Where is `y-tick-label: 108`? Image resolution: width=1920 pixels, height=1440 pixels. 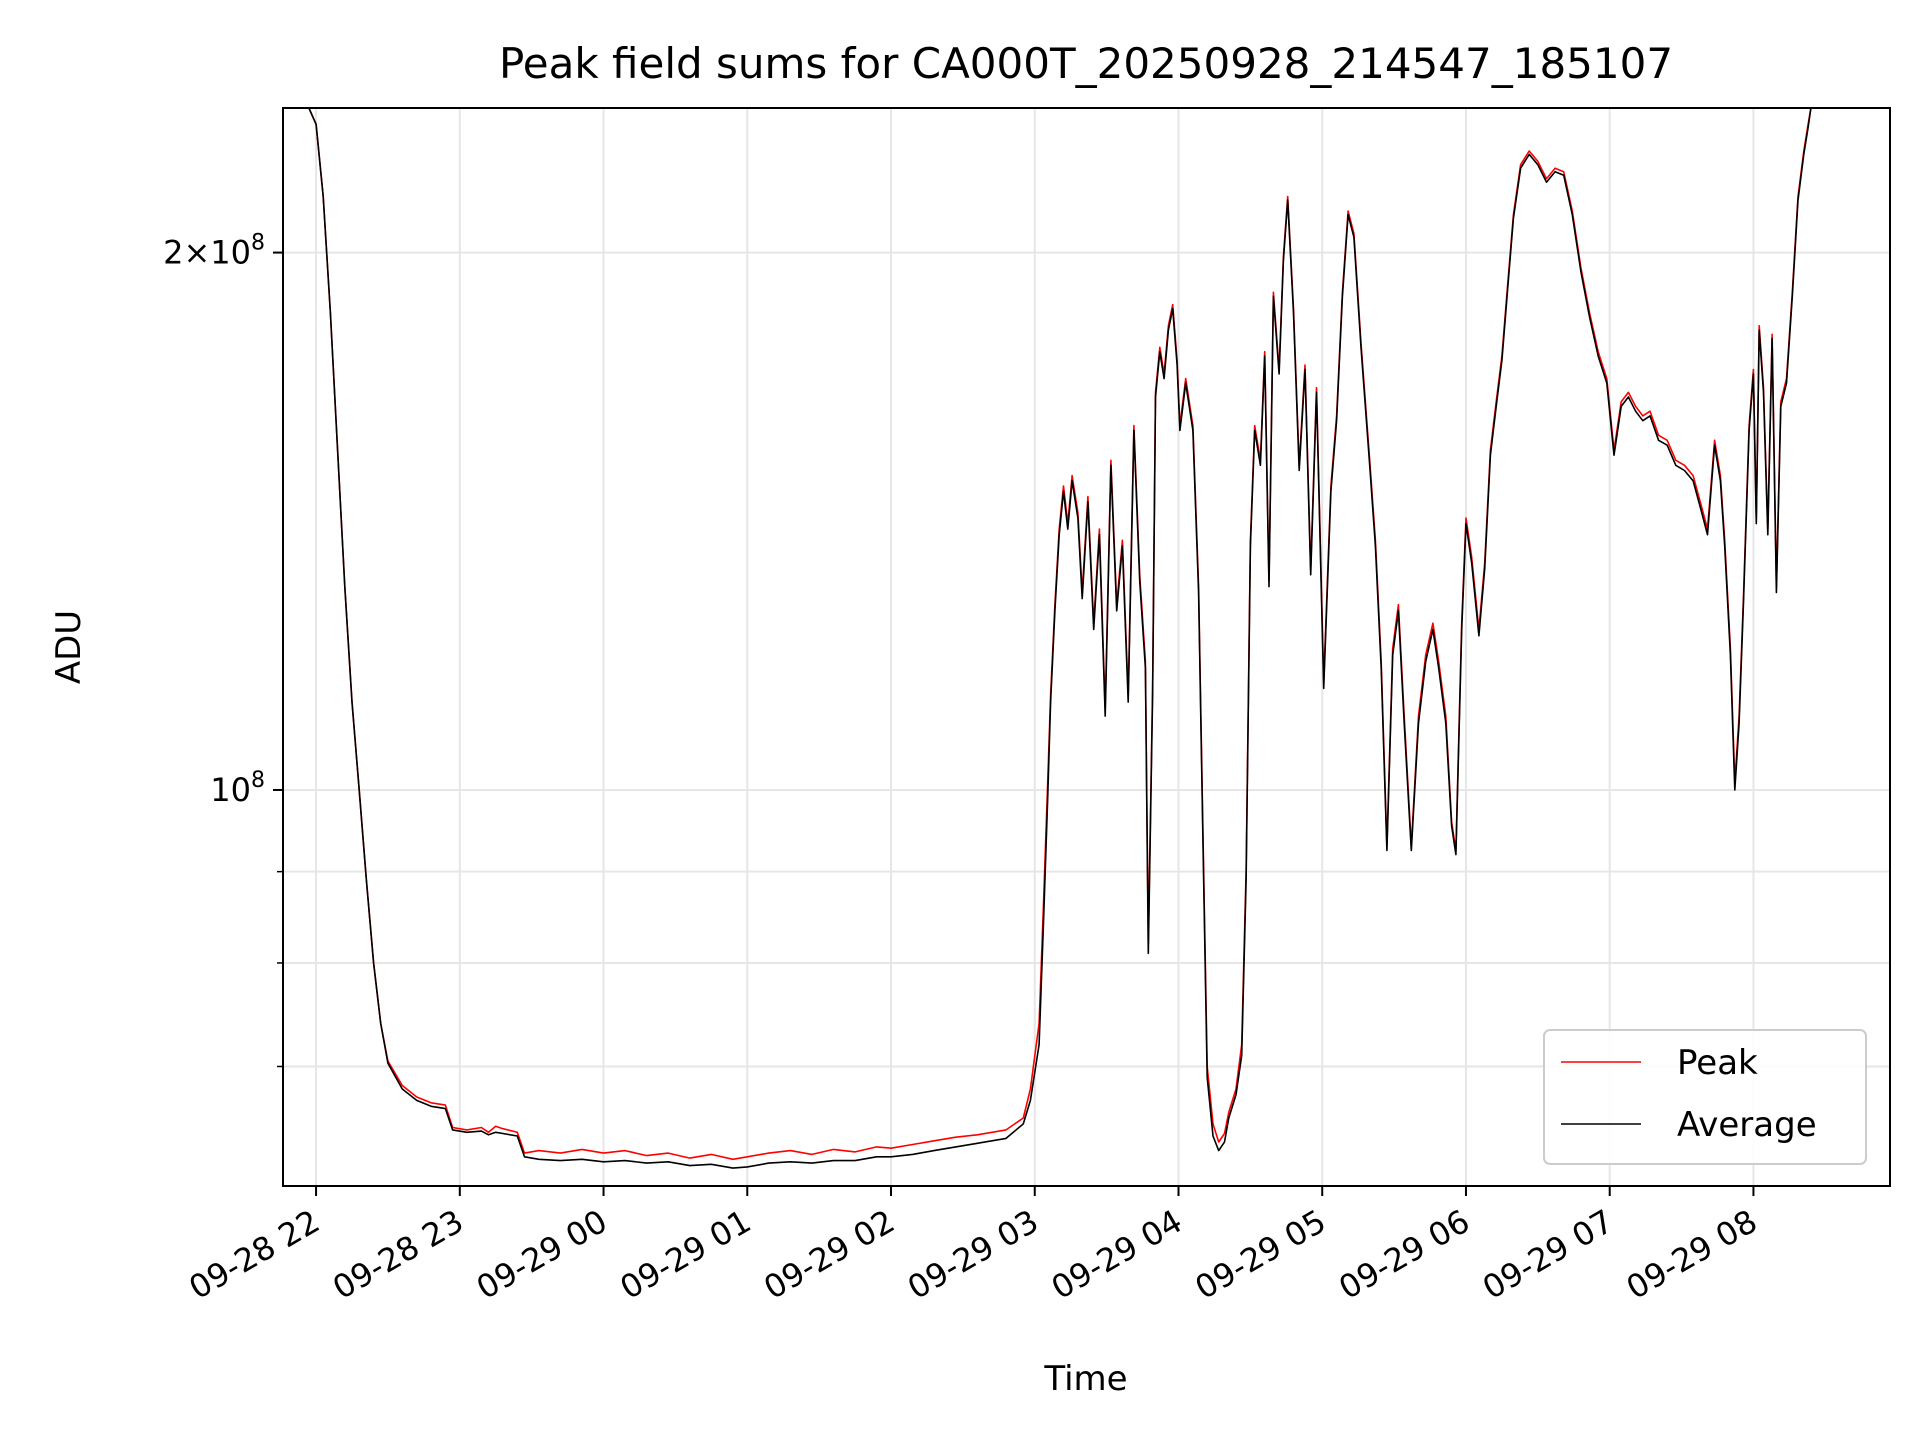
y-tick-label: 108 is located at coordinates (237, 788).